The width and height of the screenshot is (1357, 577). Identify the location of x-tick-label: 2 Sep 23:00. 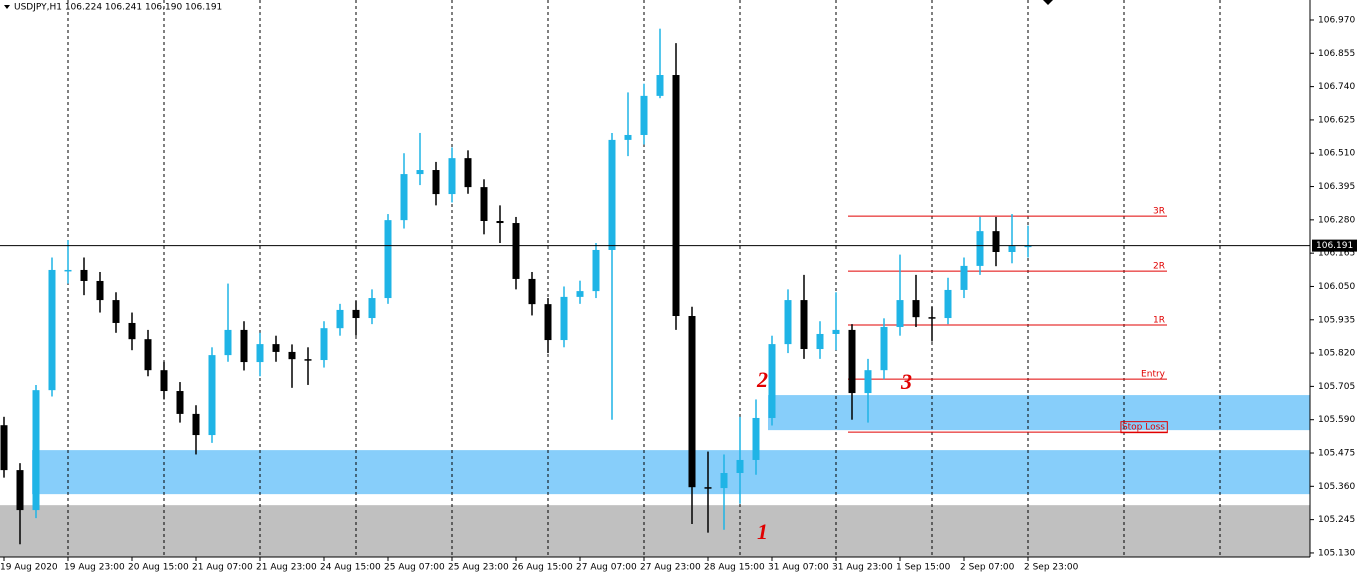
(1051, 568).